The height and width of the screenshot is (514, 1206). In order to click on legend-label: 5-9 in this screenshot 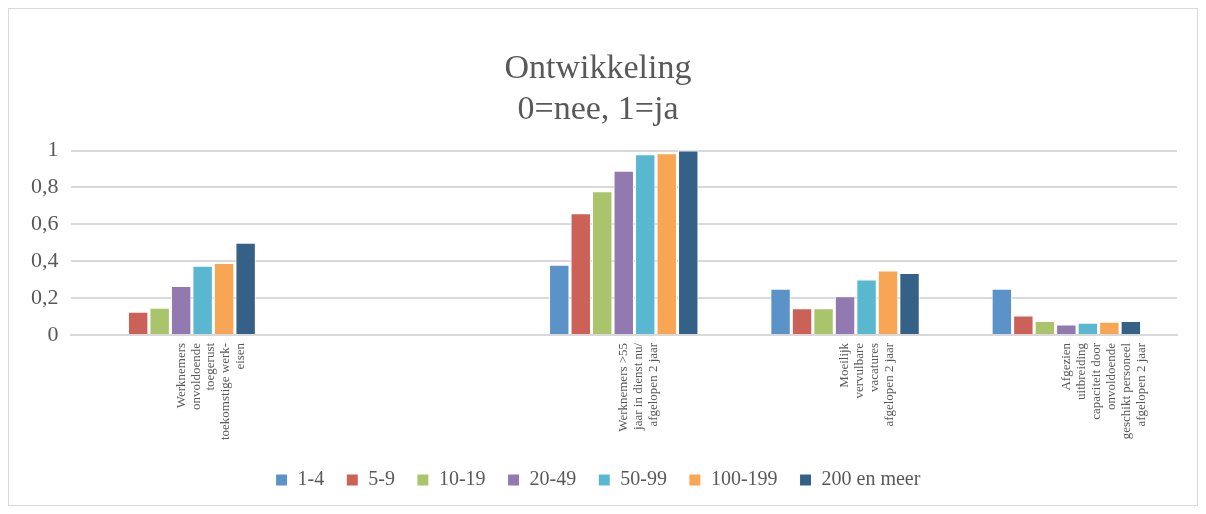, I will do `click(381, 478)`.